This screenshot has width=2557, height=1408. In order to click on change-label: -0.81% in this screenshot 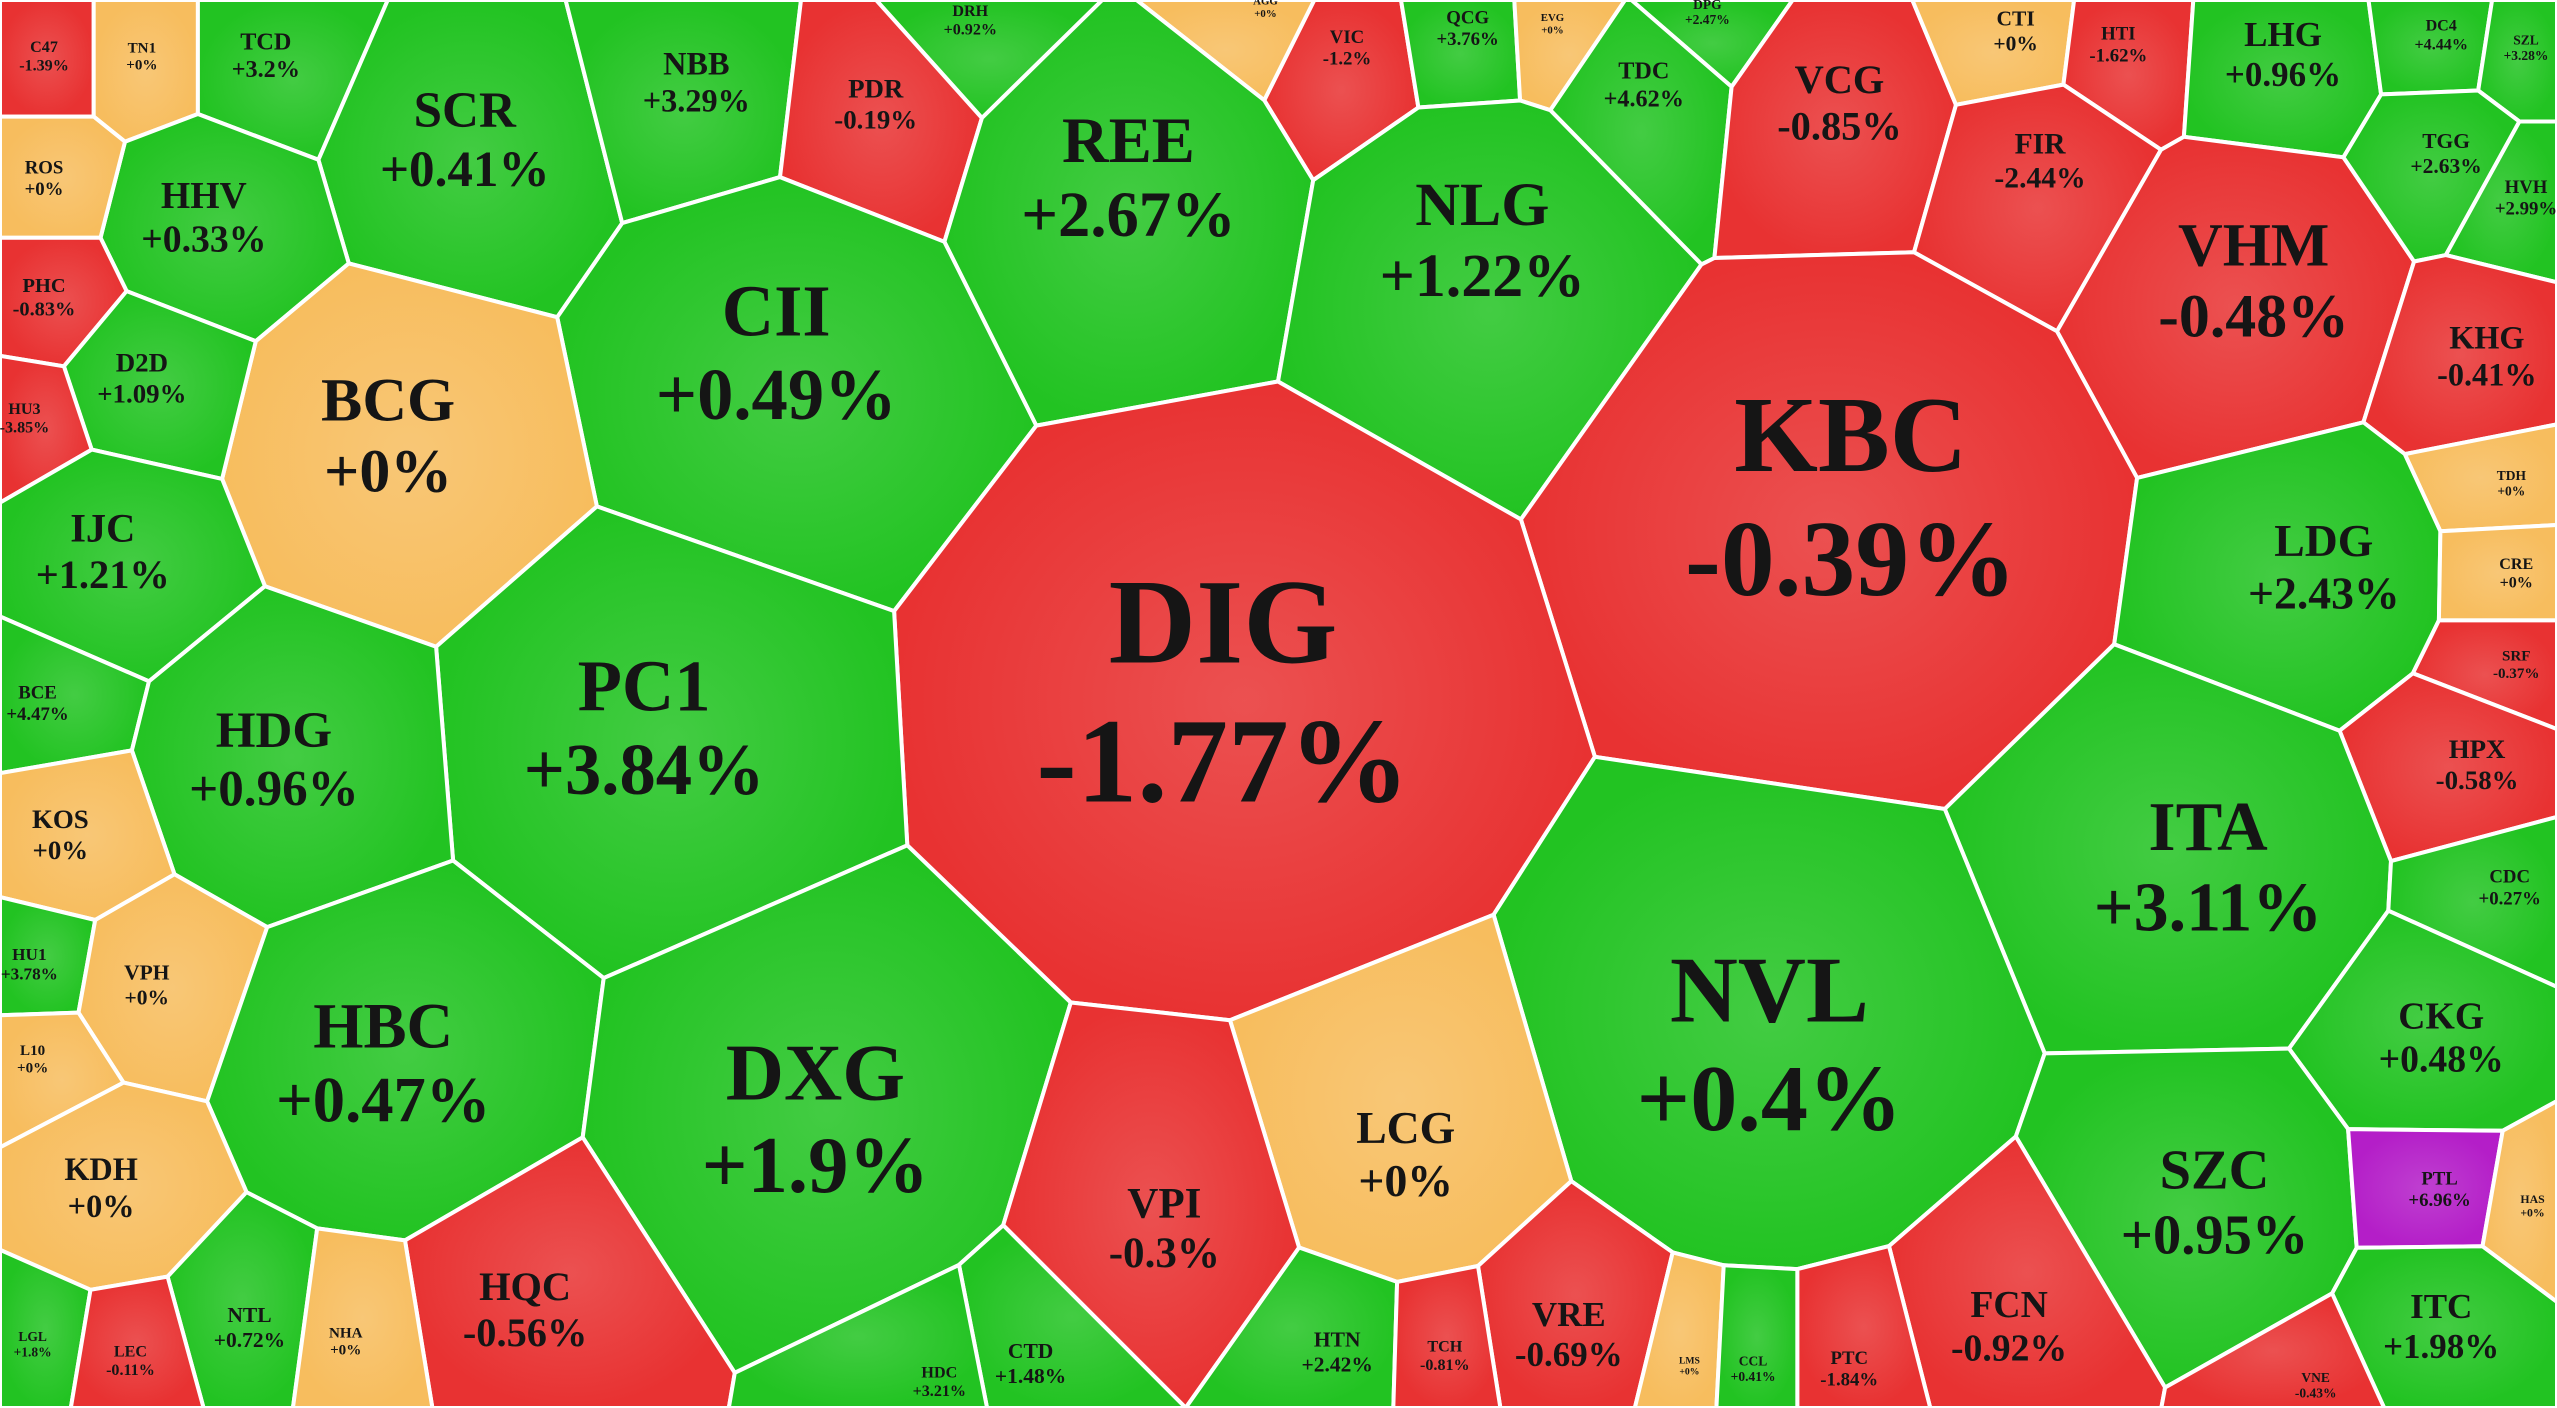, I will do `click(1445, 1365)`.